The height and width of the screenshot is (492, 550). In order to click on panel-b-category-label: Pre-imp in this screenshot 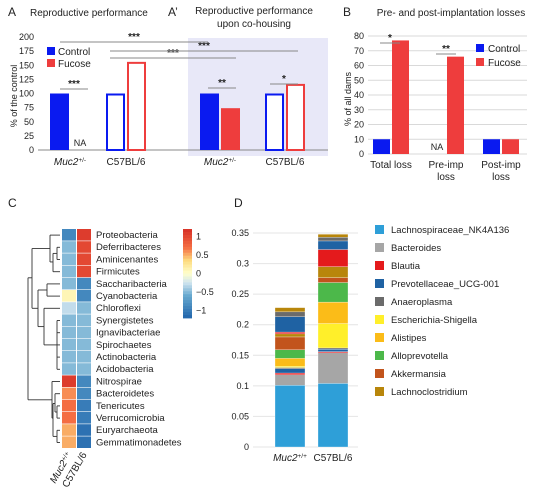, I will do `click(445, 165)`.